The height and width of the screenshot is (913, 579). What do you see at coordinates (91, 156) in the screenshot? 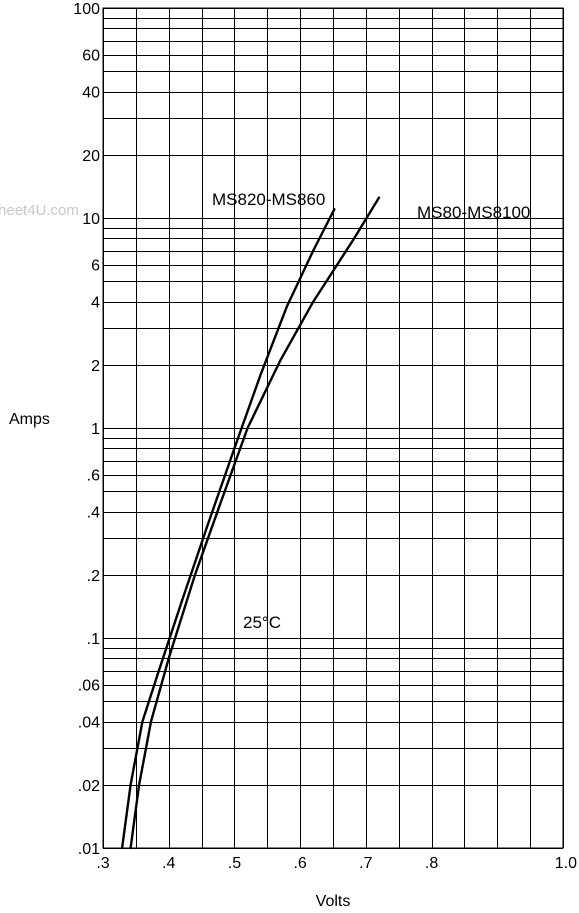
I see `y-tick-label: 20` at bounding box center [91, 156].